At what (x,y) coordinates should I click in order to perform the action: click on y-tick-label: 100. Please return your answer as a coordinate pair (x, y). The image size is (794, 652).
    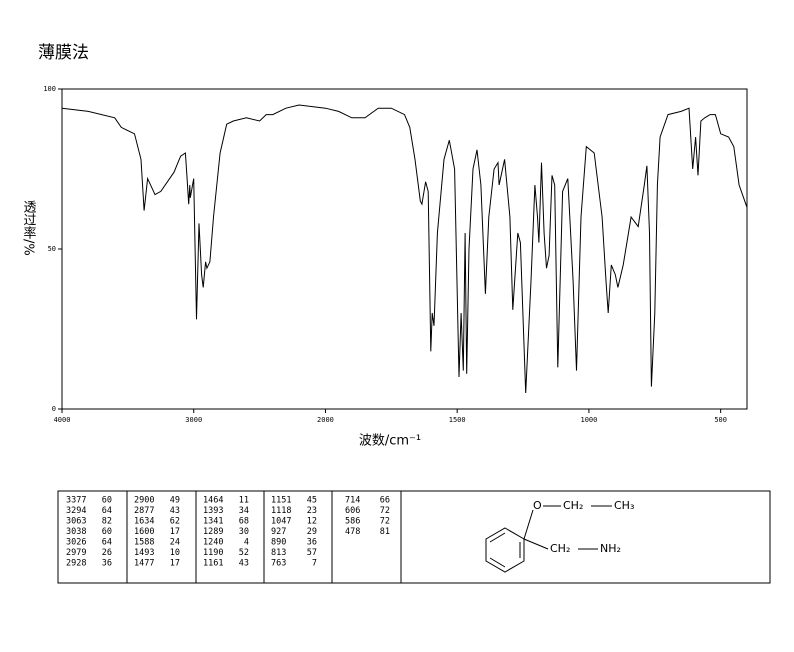
    Looking at the image, I should click on (49, 89).